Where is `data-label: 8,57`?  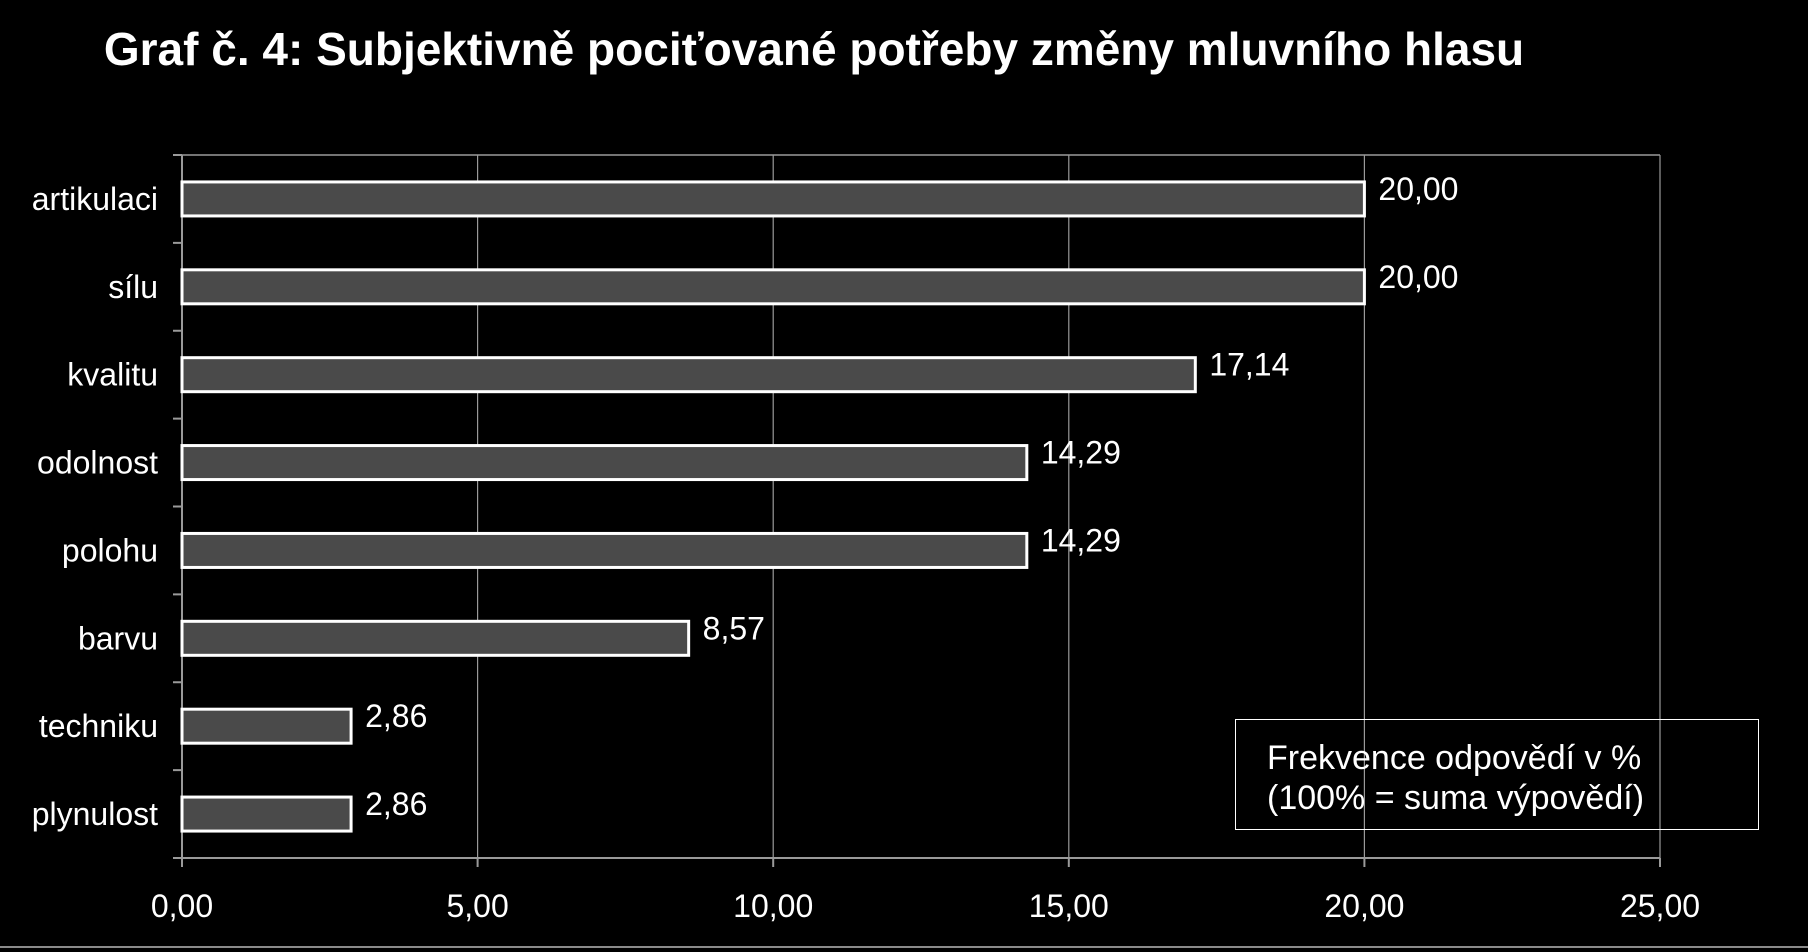 data-label: 8,57 is located at coordinates (734, 628).